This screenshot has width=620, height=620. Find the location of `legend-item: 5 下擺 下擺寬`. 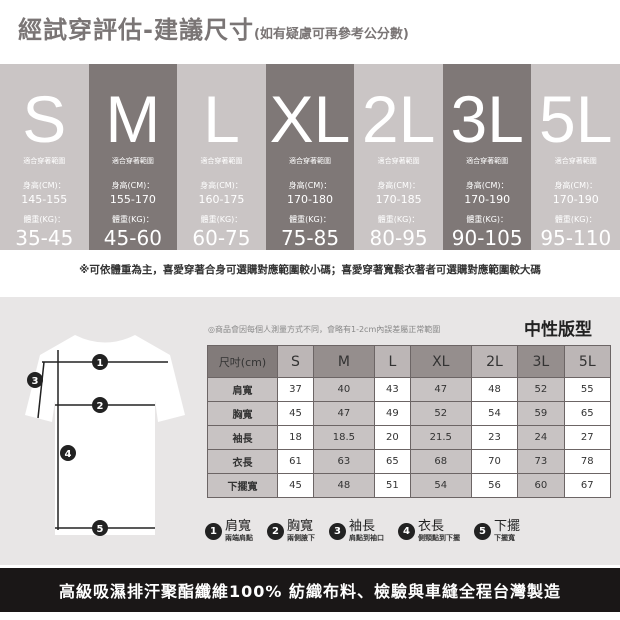

legend-item: 5 下擺 下擺寬 is located at coordinates (497, 531).